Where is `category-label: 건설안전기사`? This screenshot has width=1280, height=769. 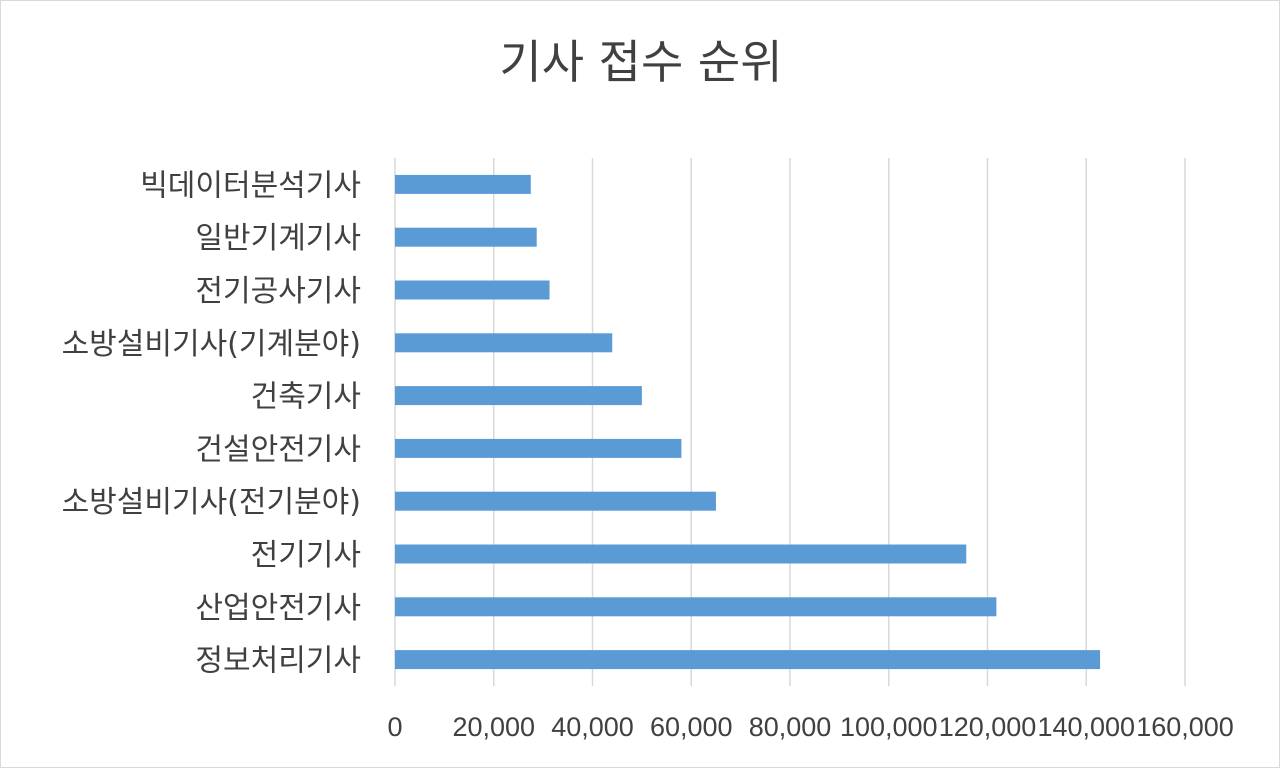 category-label: 건설안전기사 is located at coordinates (278, 449).